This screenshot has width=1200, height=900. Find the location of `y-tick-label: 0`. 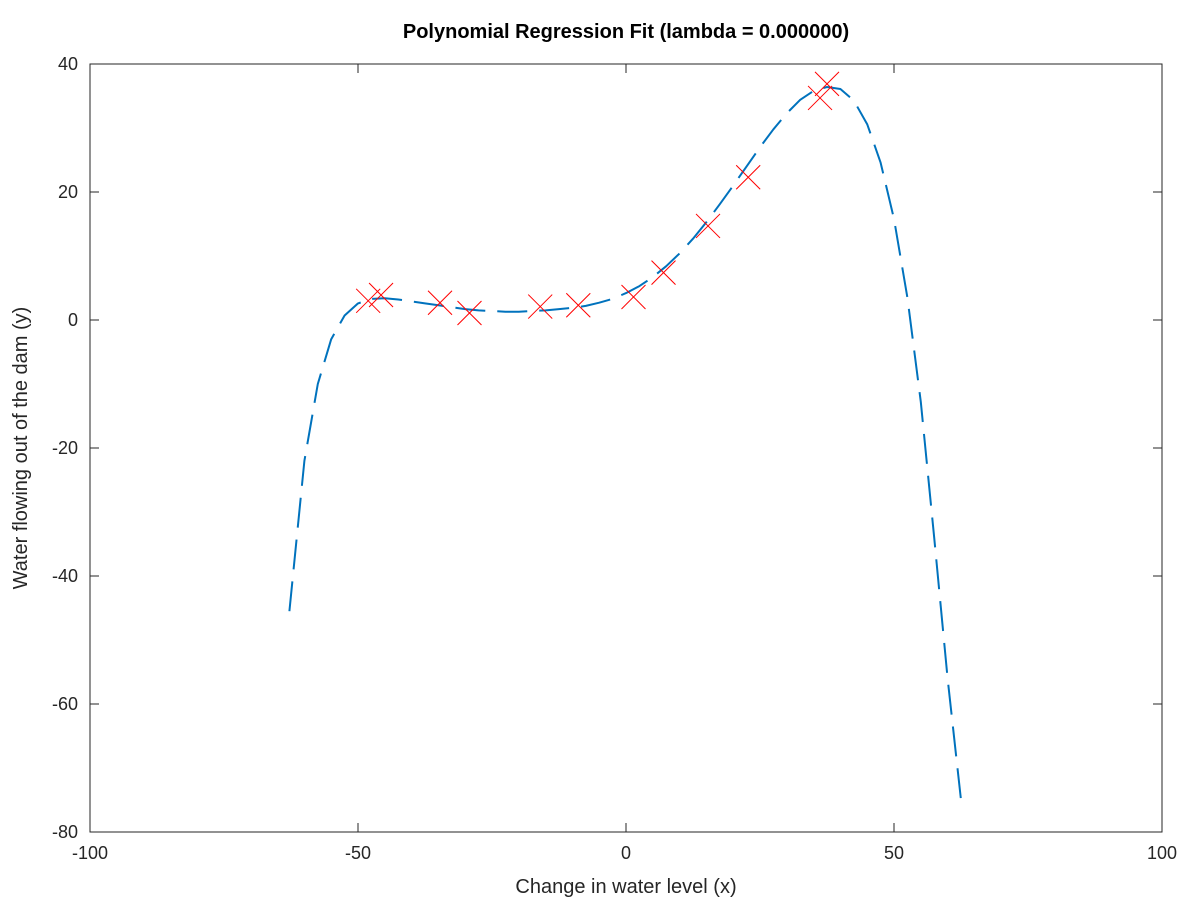

y-tick-label: 0 is located at coordinates (73, 320).